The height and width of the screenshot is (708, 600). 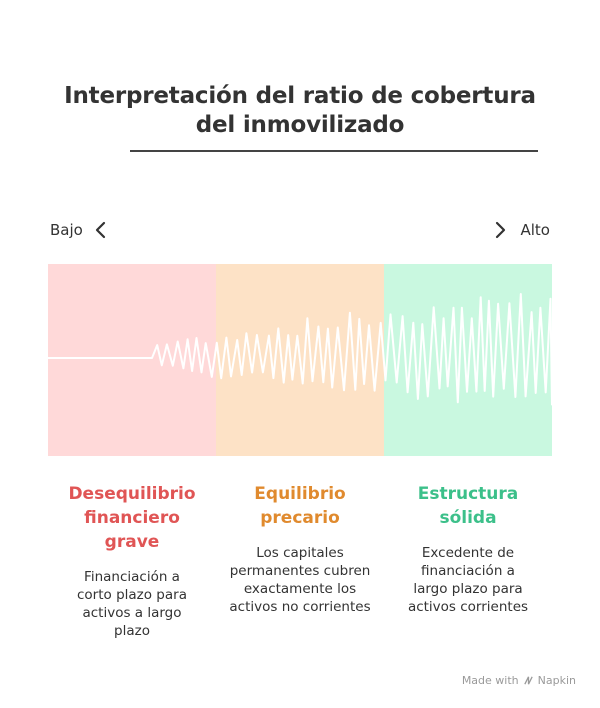 What do you see at coordinates (132, 360) in the screenshot?
I see `band-grave` at bounding box center [132, 360].